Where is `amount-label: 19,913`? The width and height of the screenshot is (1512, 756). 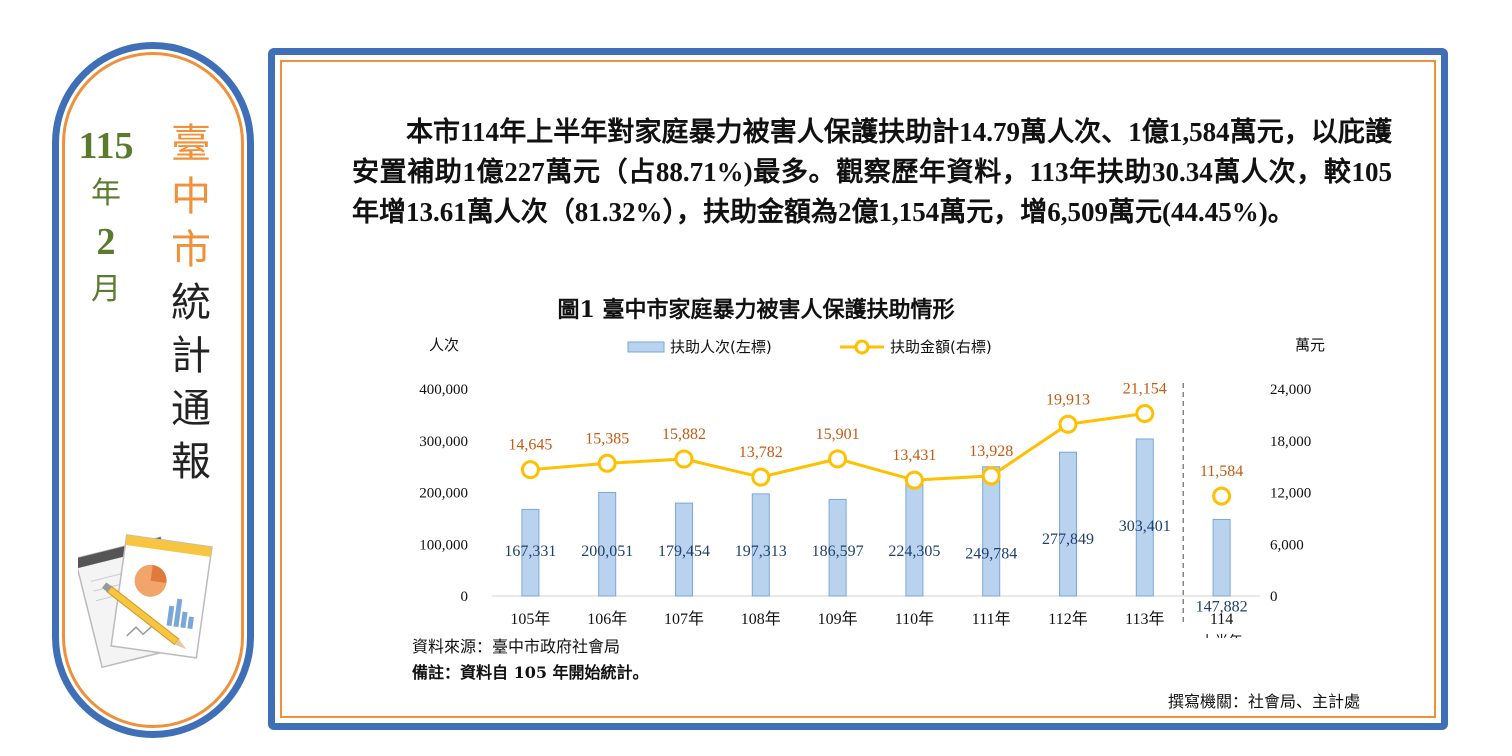 amount-label: 19,913 is located at coordinates (1068, 399).